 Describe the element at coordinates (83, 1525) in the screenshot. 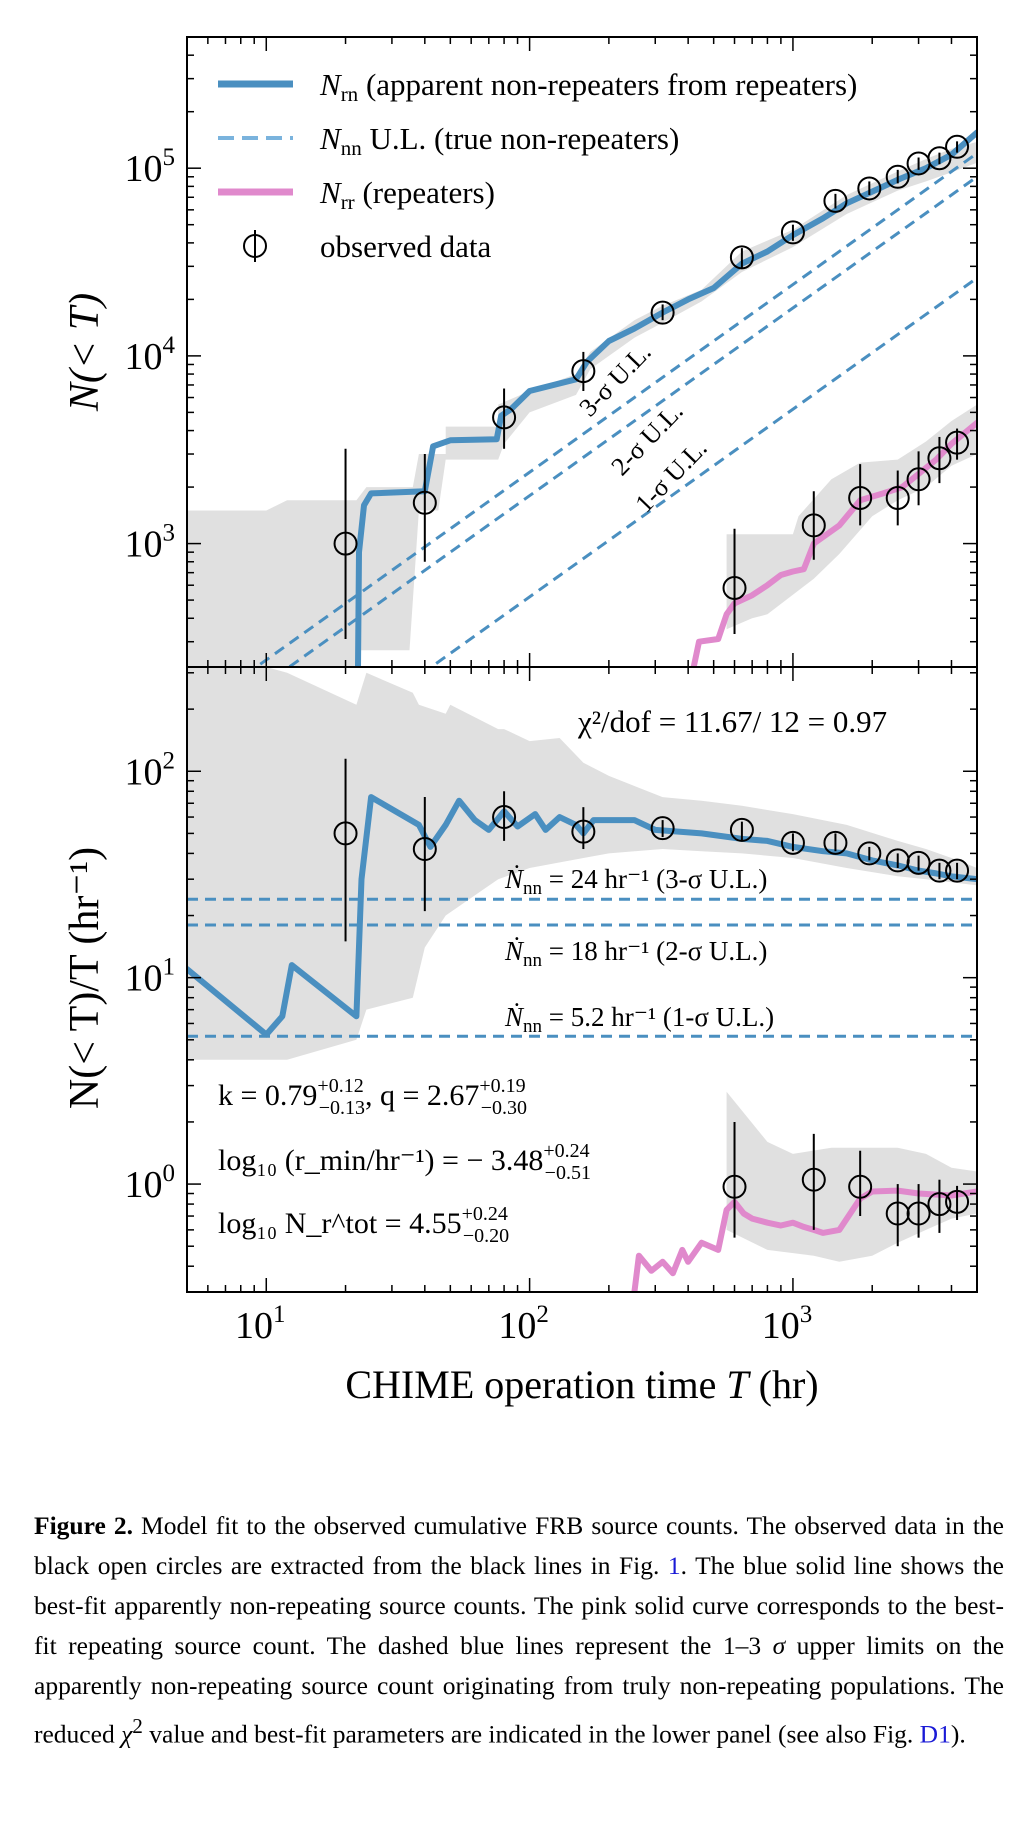

I see `caption-label: Figure 2.` at that location.